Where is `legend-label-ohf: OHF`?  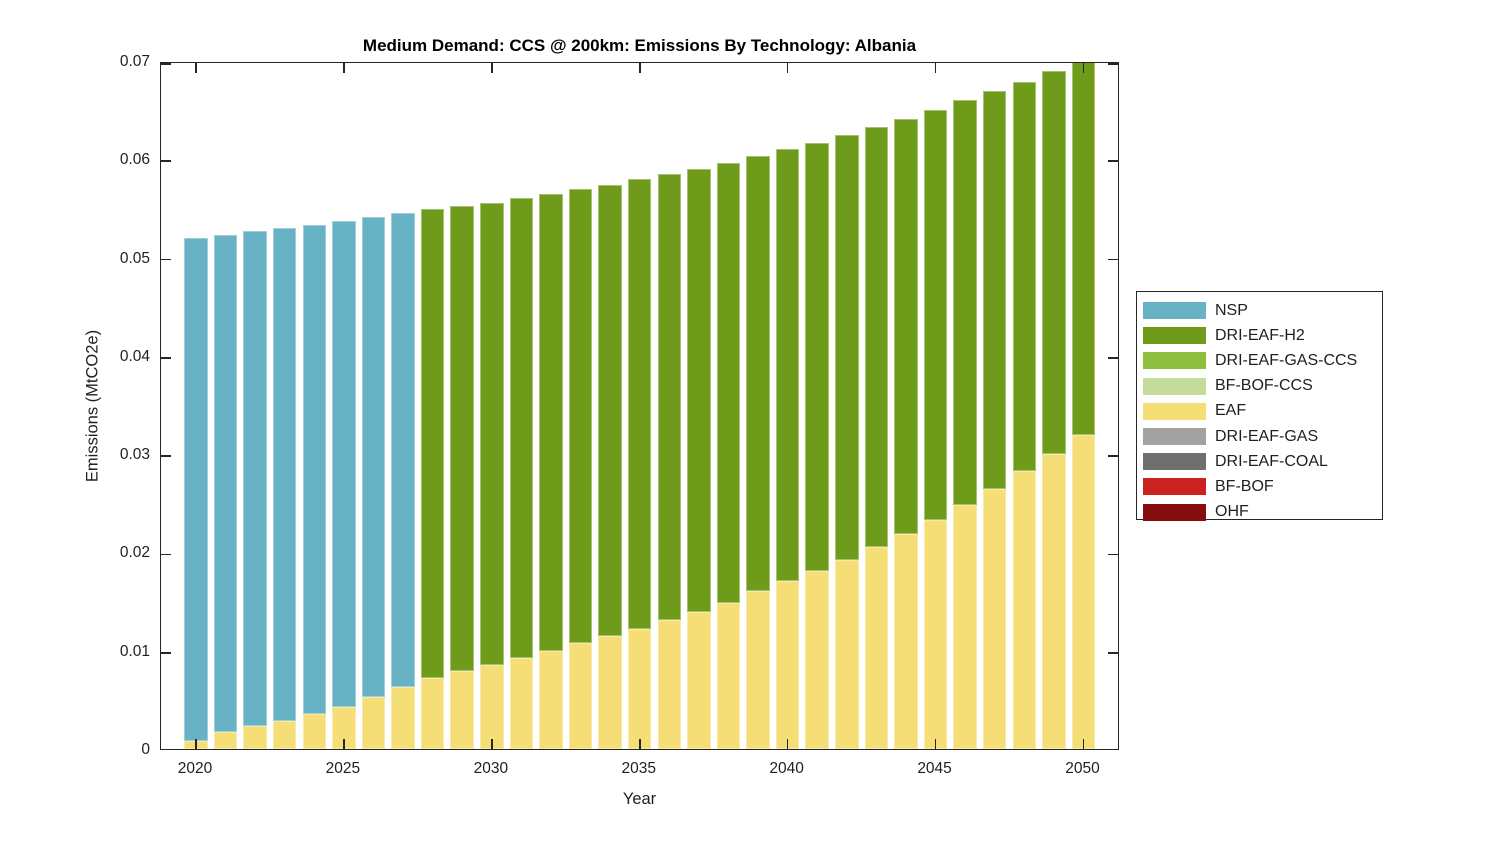 legend-label-ohf: OHF is located at coordinates (1232, 512).